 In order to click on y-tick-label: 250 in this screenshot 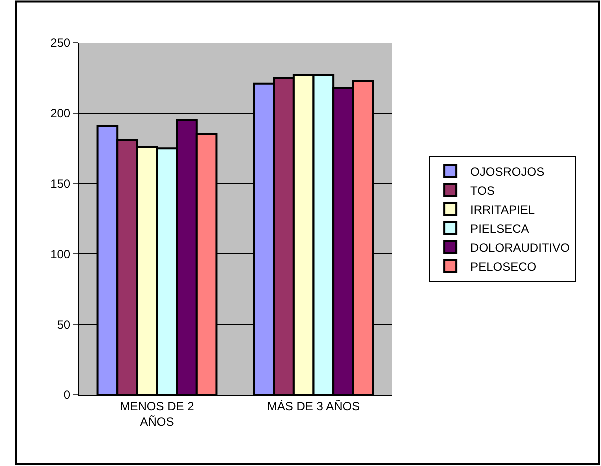, I will do `click(60, 43)`.